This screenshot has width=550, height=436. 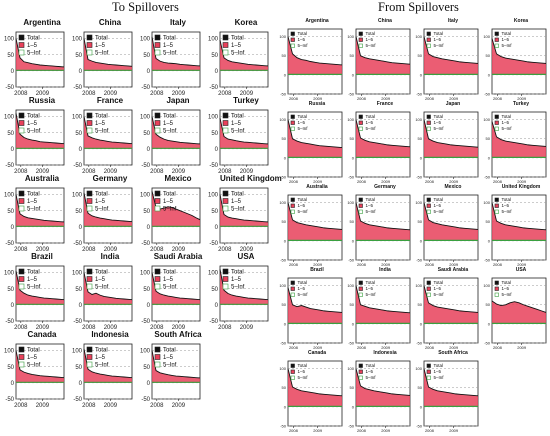 I want to click on panel-korea: Korea 100 50 0 -50 Total 1–5 5–Inf 2008 2009, so click(x=516, y=59).